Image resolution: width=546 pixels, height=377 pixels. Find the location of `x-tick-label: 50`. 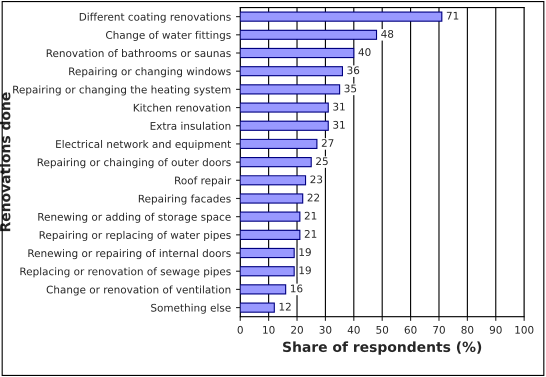

x-tick-label: 50 is located at coordinates (382, 330).